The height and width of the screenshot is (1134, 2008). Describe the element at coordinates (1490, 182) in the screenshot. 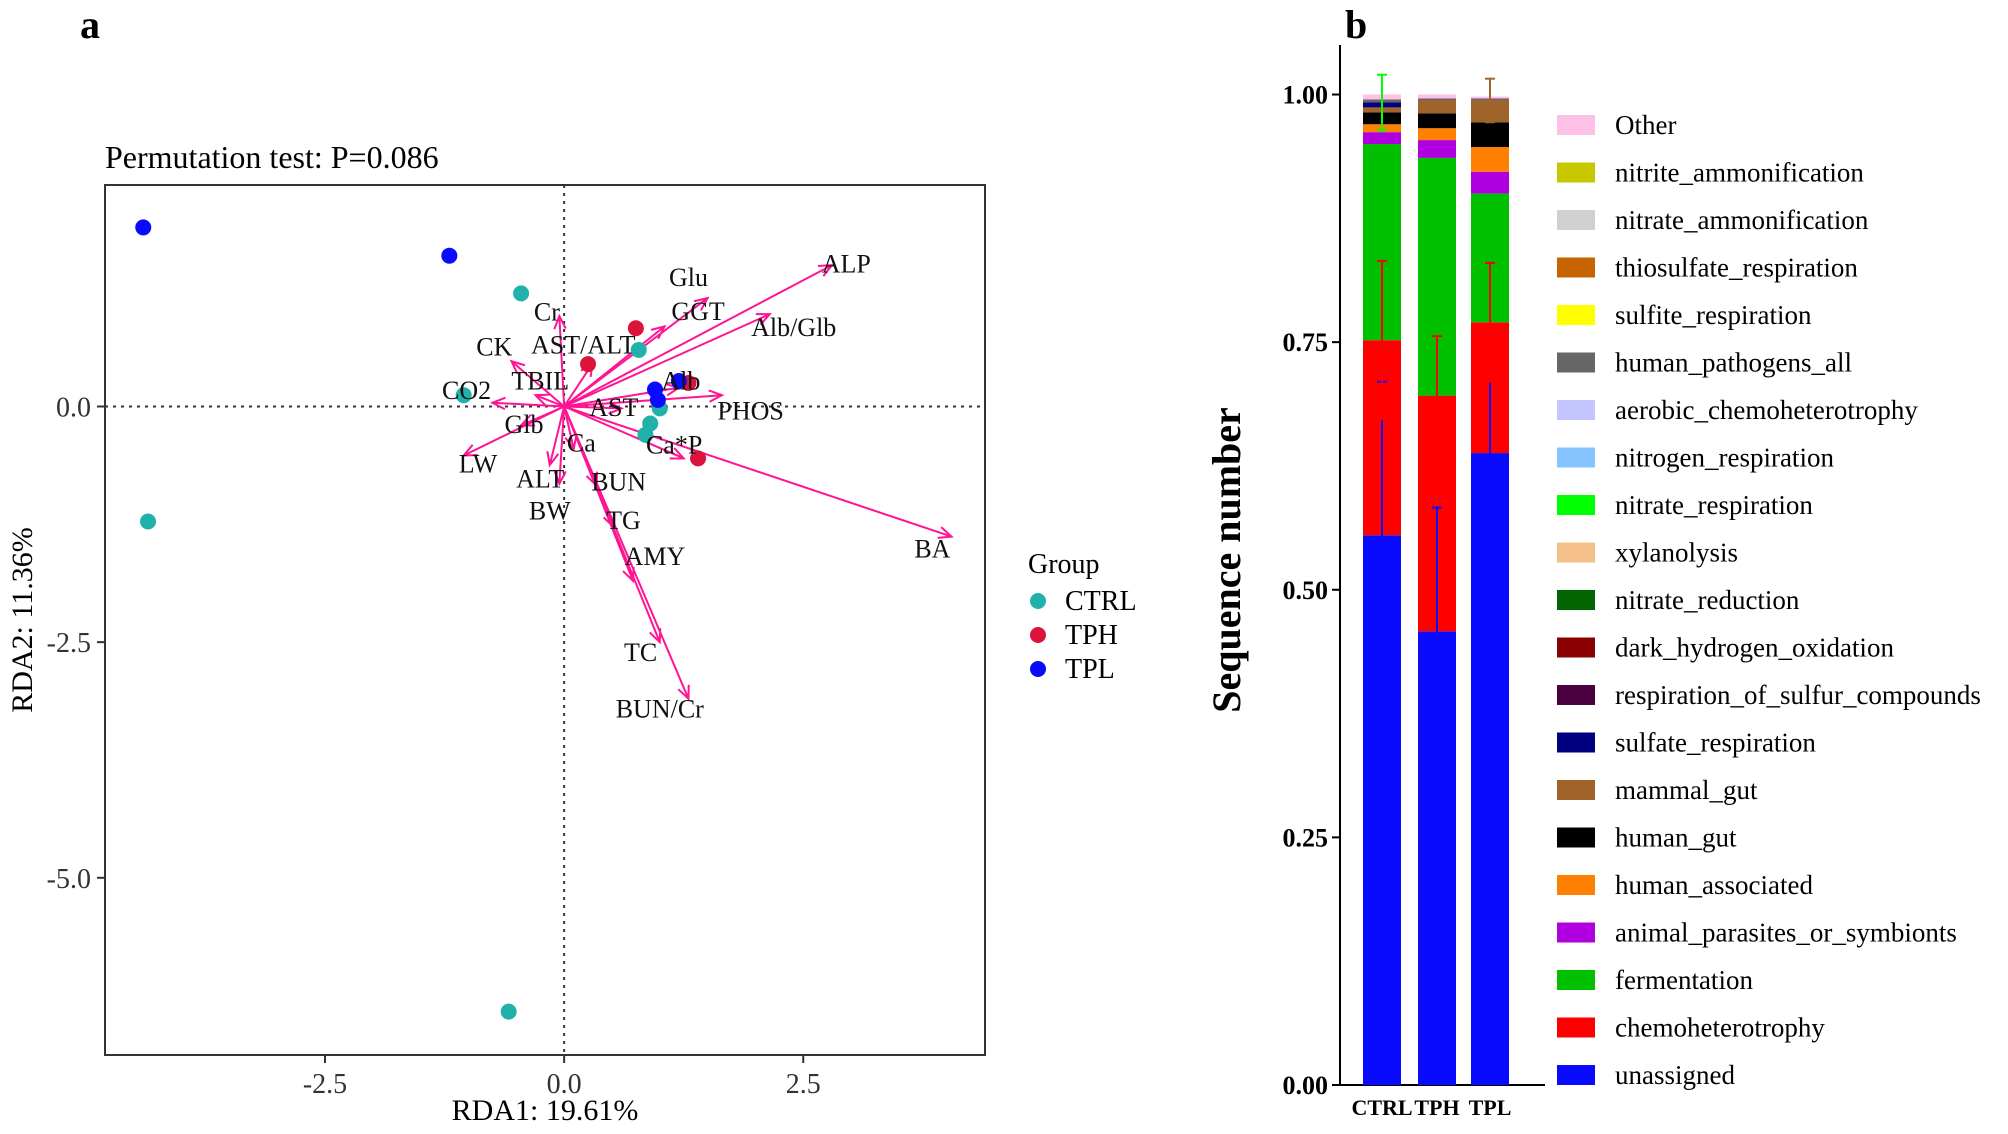

I see `segment-animal-parasites-or-symbionts` at that location.